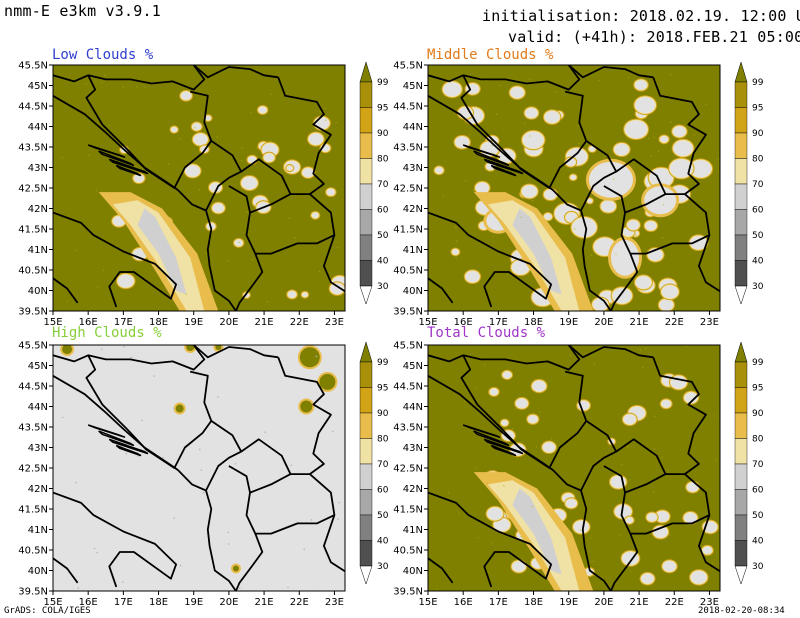 The image size is (800, 618). Describe the element at coordinates (408, 107) in the screenshot. I see `lat-tick-label: 44.5N` at that location.